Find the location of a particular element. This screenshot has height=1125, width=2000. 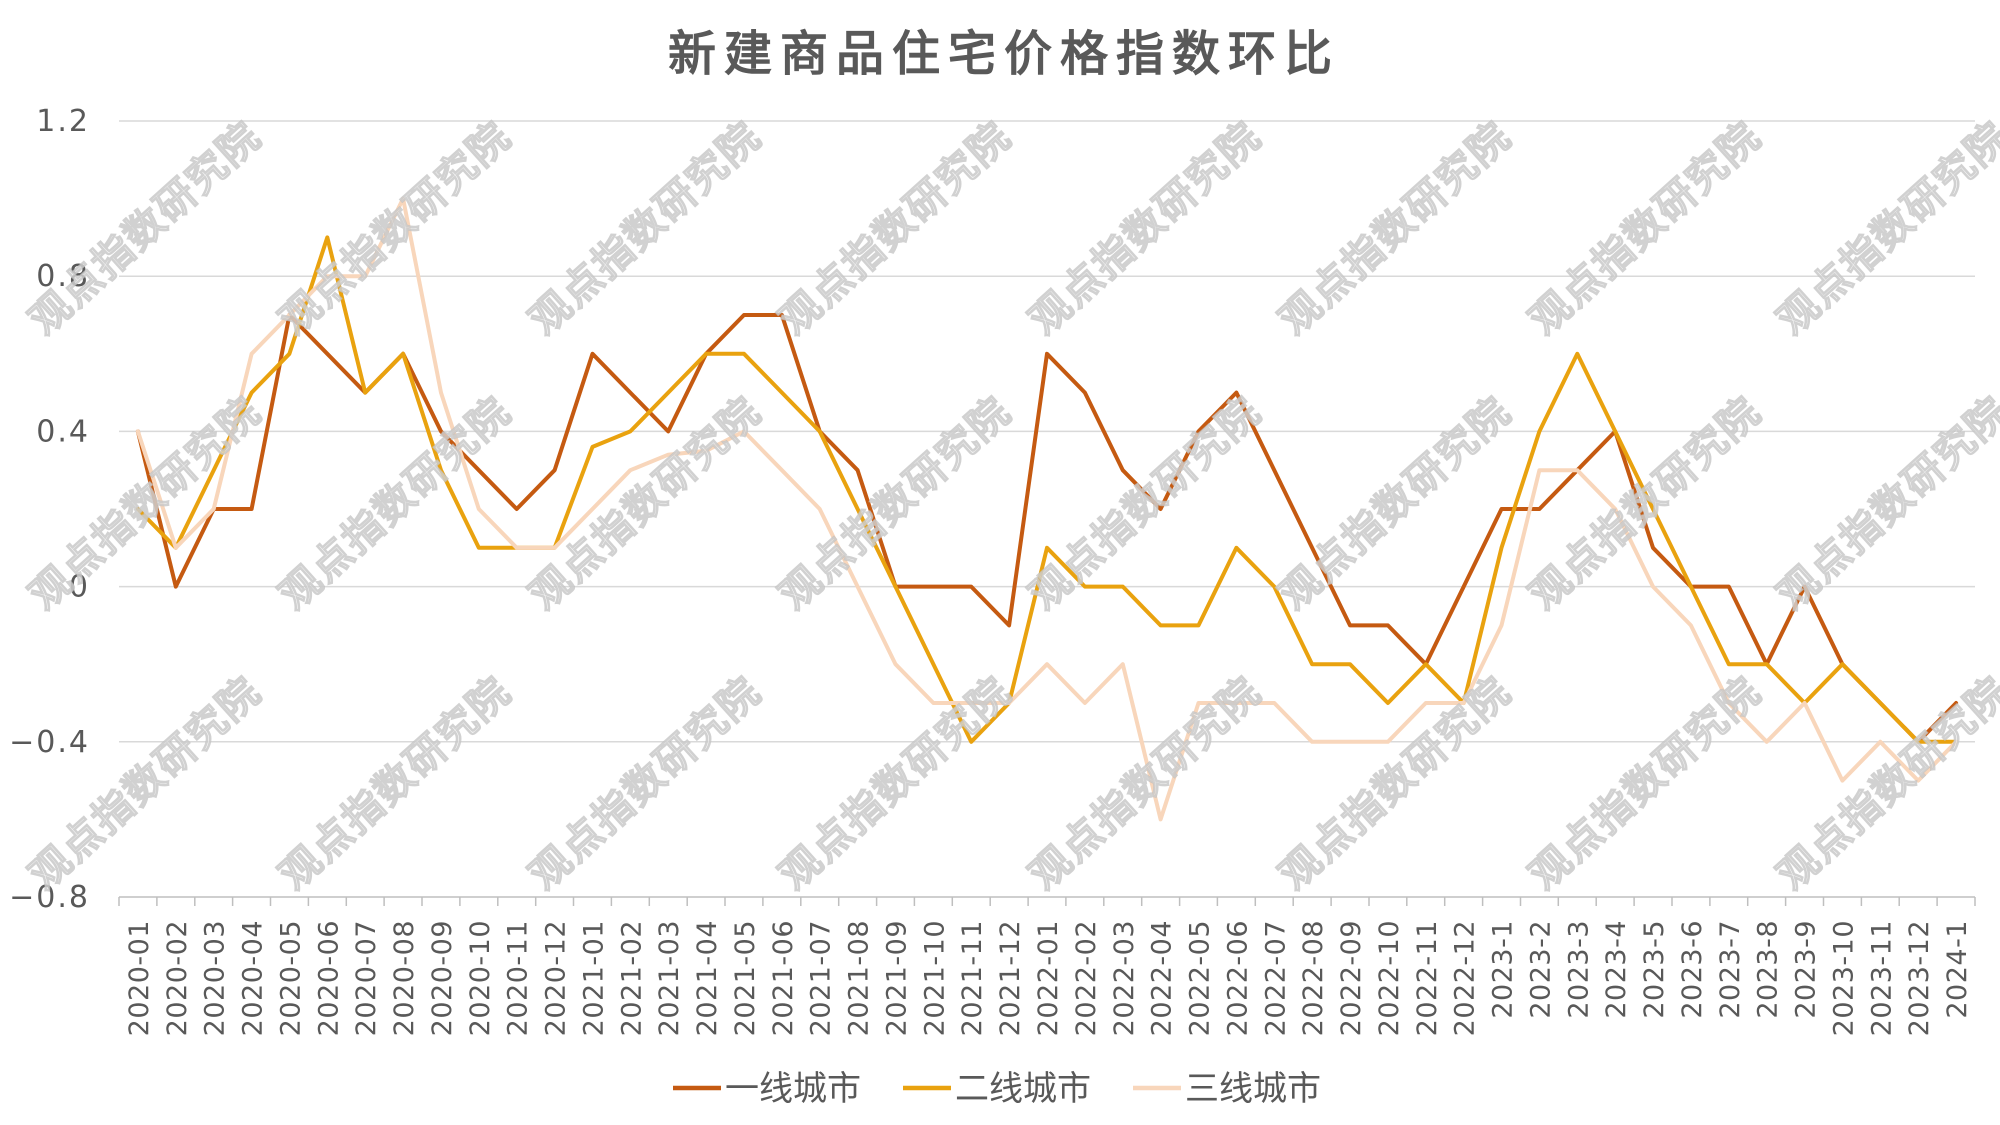

x-tick-label: 2021-09 is located at coordinates (897, 978).